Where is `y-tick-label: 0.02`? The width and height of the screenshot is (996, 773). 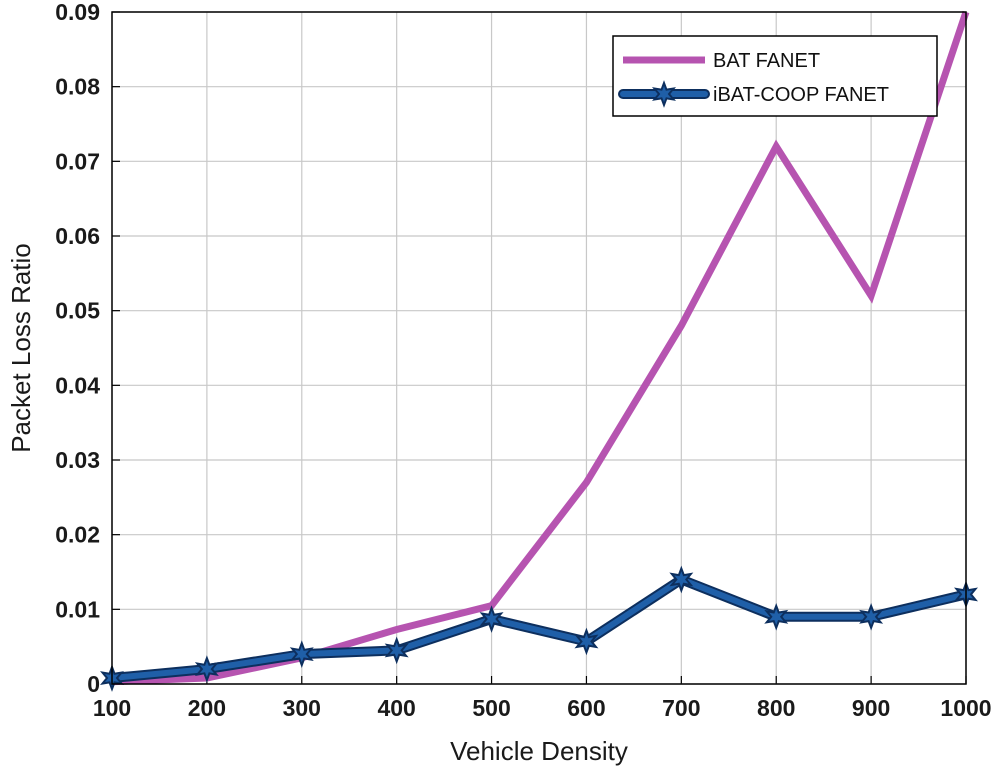 y-tick-label: 0.02 is located at coordinates (77, 535).